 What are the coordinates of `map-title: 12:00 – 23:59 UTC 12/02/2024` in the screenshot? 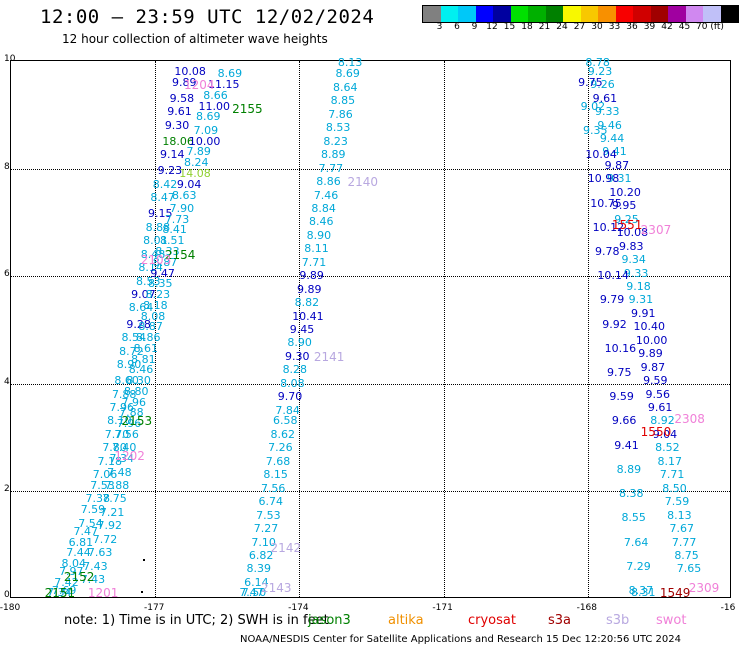 It's located at (207, 17).